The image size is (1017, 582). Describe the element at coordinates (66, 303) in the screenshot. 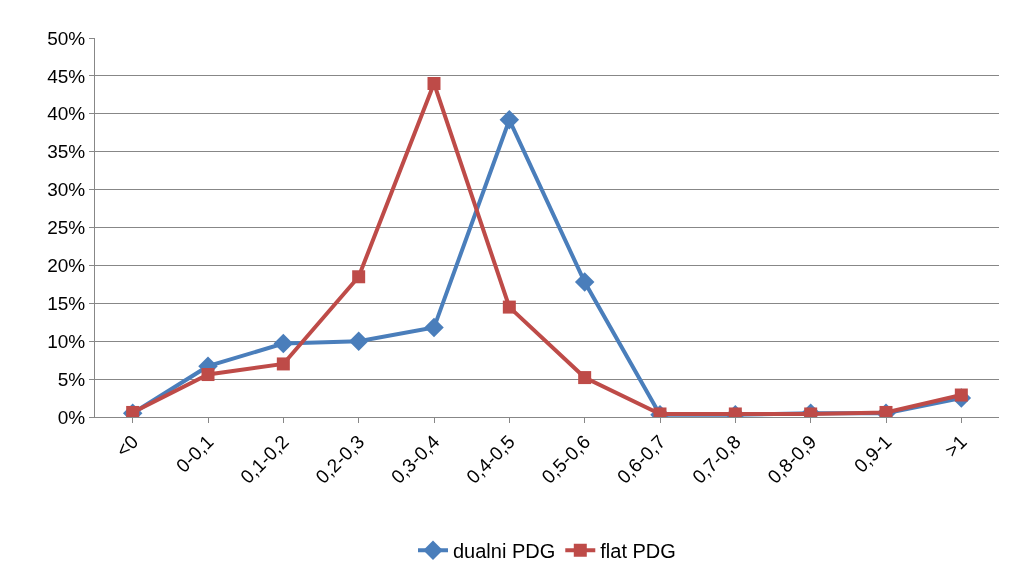

I see `y-tick-label: 15%` at that location.